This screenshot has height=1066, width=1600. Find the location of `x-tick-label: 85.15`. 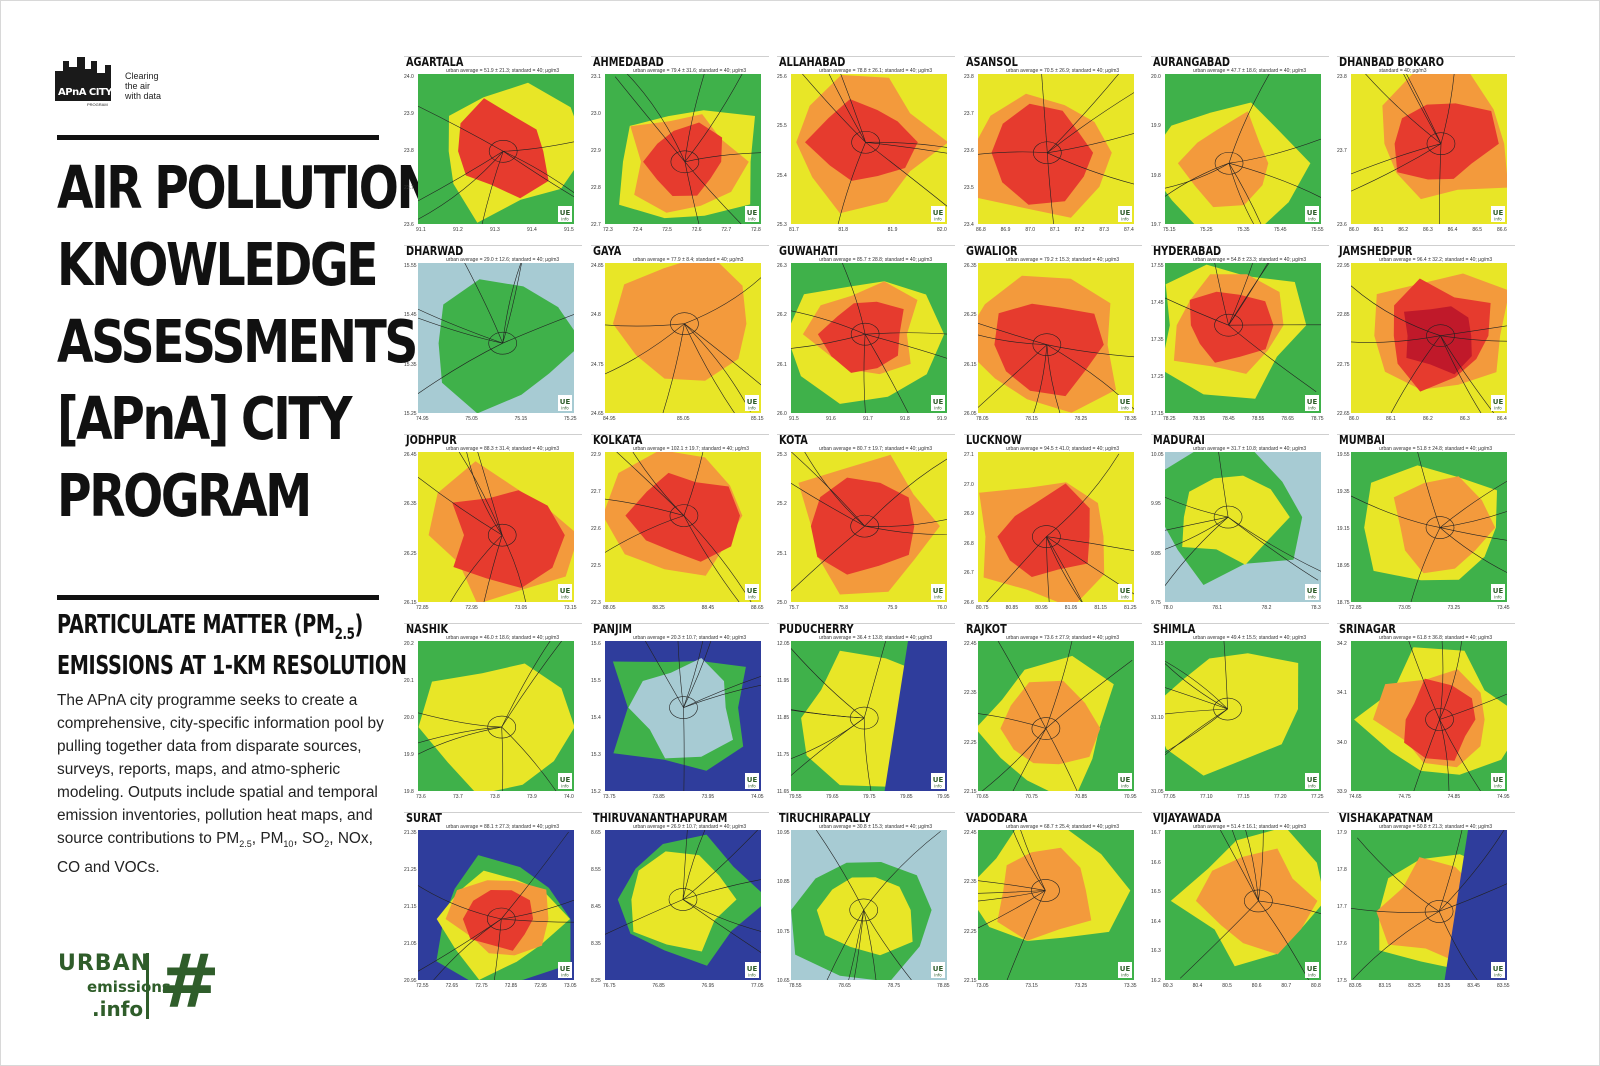

x-tick-label: 85.15 is located at coordinates (757, 419).